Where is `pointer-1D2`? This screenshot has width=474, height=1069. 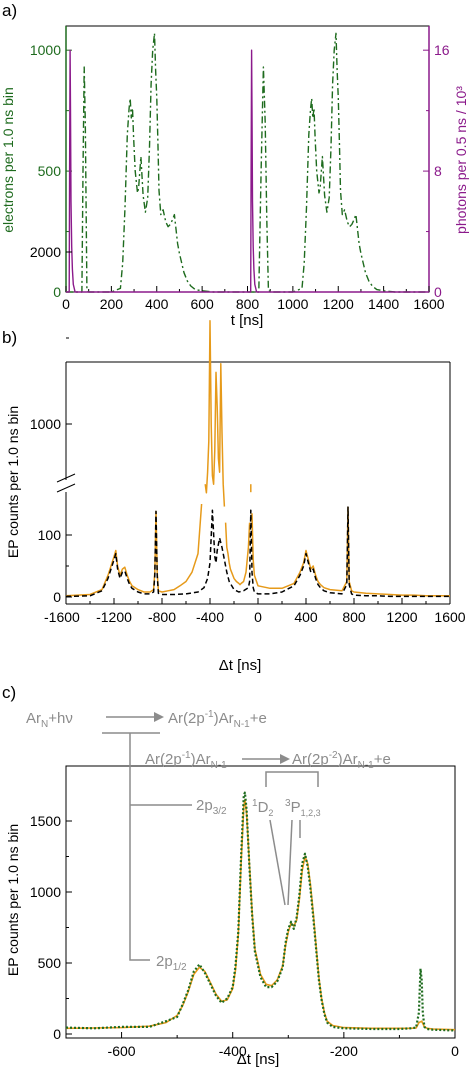
pointer-1D2 is located at coordinates (277, 862).